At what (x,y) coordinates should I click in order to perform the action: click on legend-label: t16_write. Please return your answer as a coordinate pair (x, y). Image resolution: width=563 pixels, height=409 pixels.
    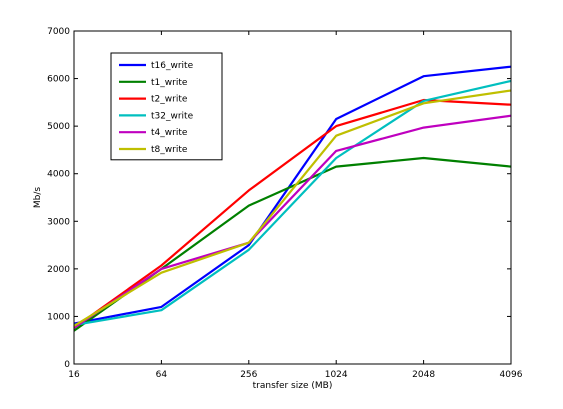
    Looking at the image, I should click on (172, 66).